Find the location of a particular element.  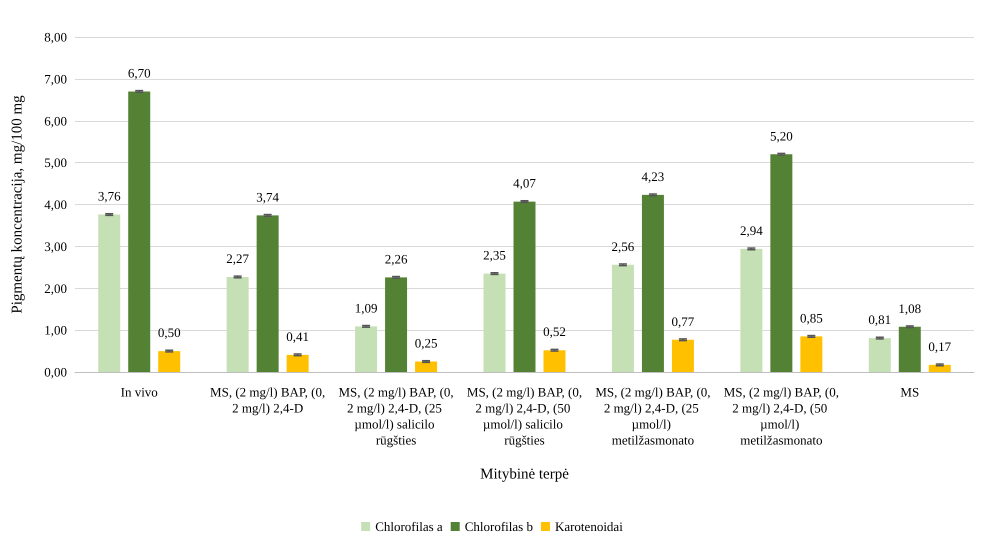

x-tick-label: MS, (2 mg/l) BAP, (0,2 mg/l) 2,4-D, (25 µmol/l) salicilo rūgšties is located at coordinates (396, 416).